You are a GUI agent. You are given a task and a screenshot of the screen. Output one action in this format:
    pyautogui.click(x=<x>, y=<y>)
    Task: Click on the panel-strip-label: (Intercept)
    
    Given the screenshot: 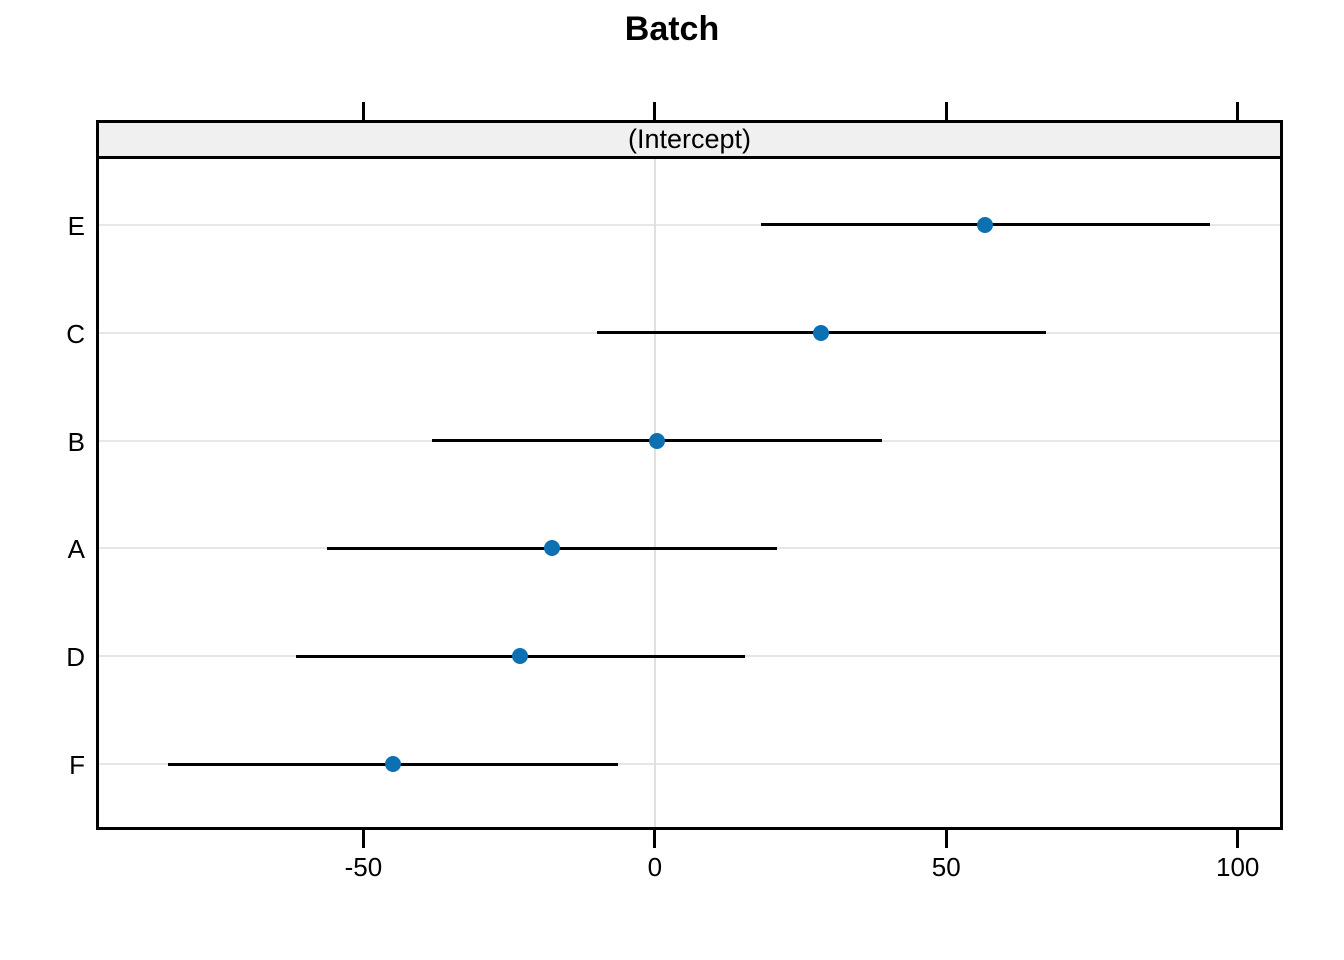 What is the action you would take?
    pyautogui.click(x=689, y=139)
    